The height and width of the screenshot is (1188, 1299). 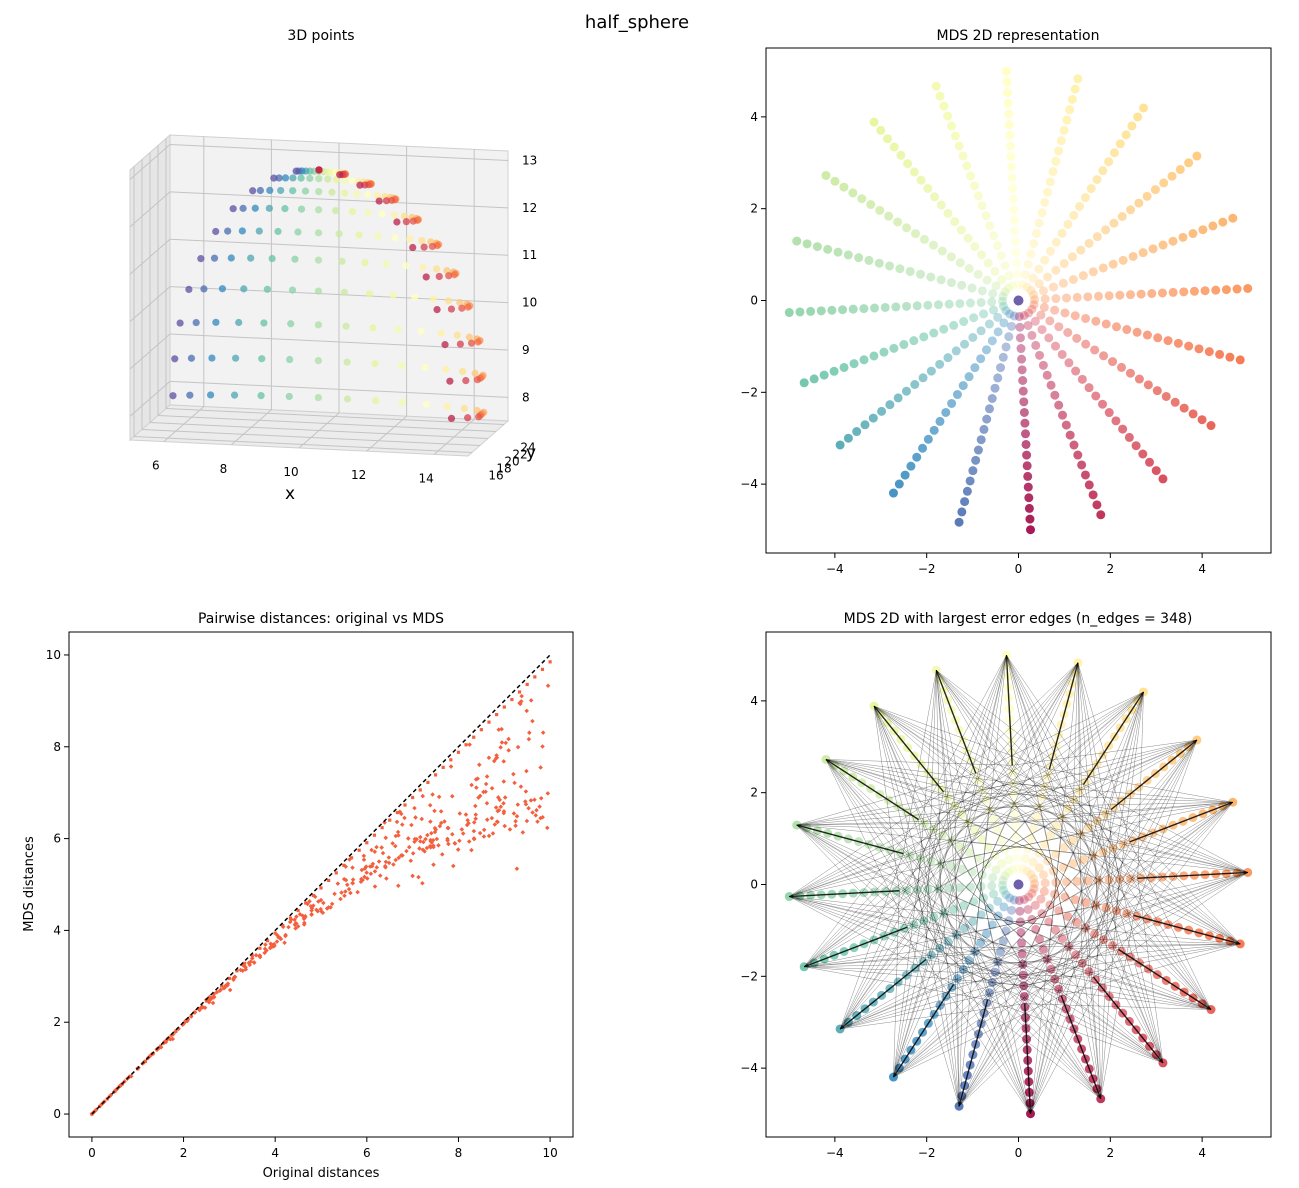 What do you see at coordinates (549, 1153) in the screenshot?
I see `x-tick-label: 10` at bounding box center [549, 1153].